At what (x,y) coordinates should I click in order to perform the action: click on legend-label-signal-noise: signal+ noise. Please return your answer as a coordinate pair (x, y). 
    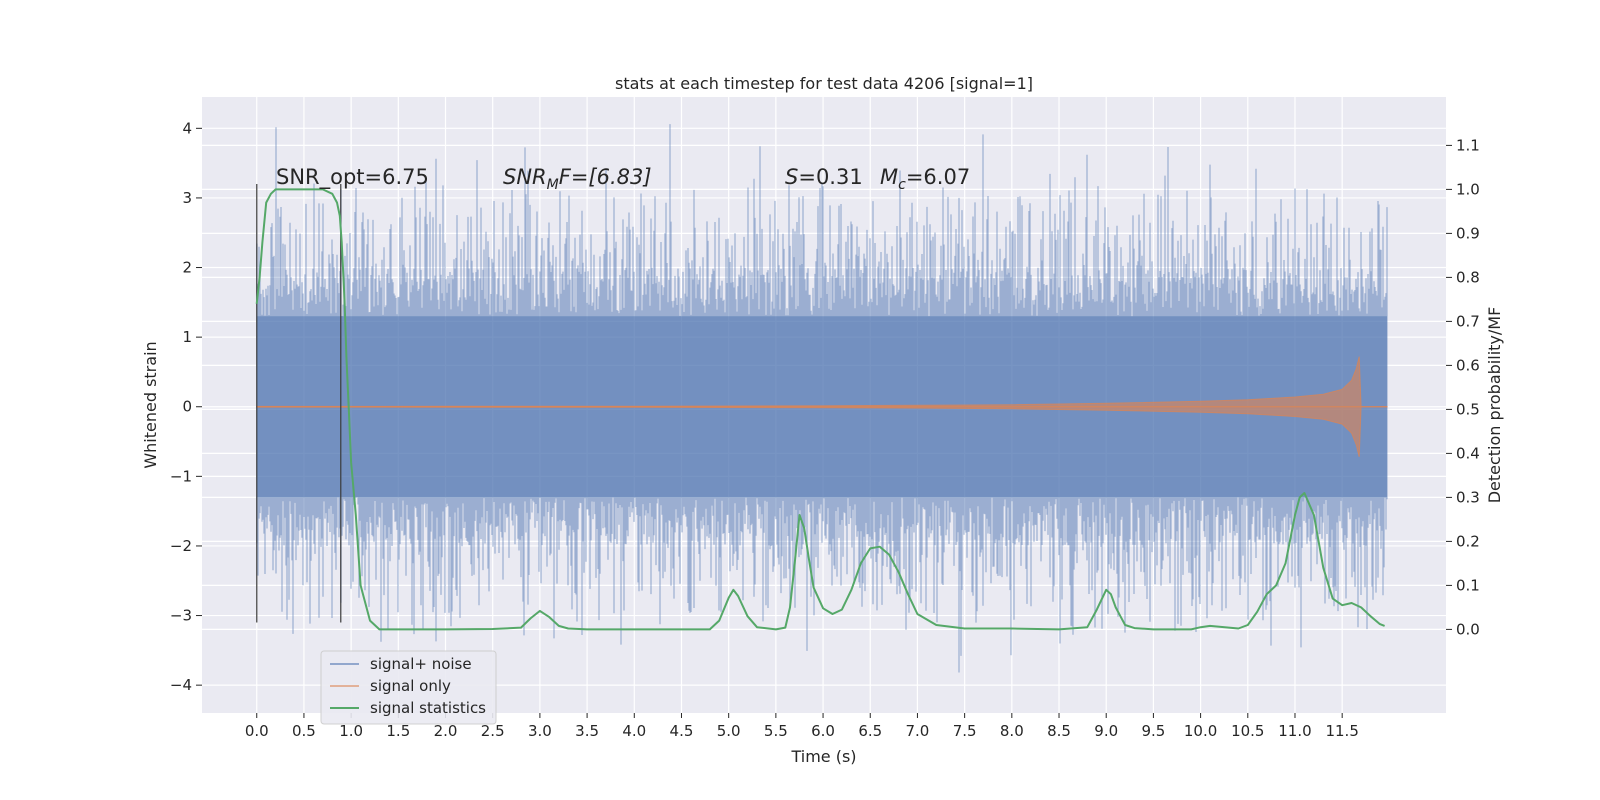
    Looking at the image, I should click on (421, 664).